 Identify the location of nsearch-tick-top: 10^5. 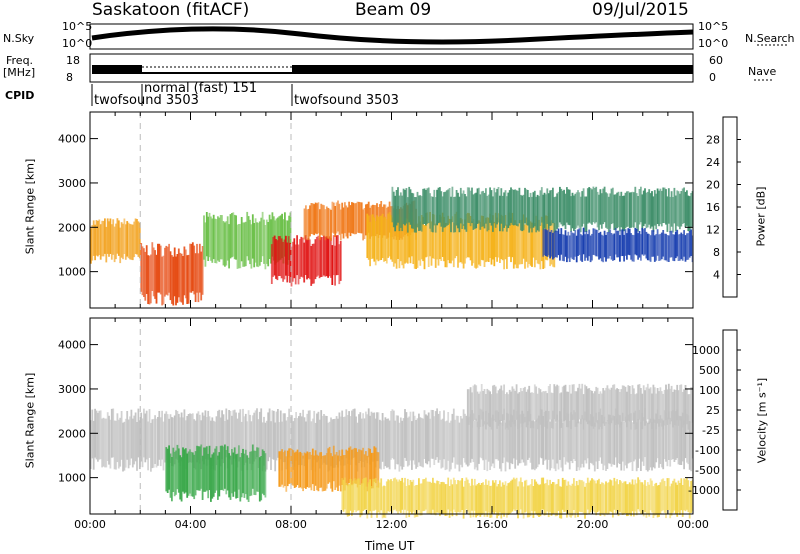
(713, 26).